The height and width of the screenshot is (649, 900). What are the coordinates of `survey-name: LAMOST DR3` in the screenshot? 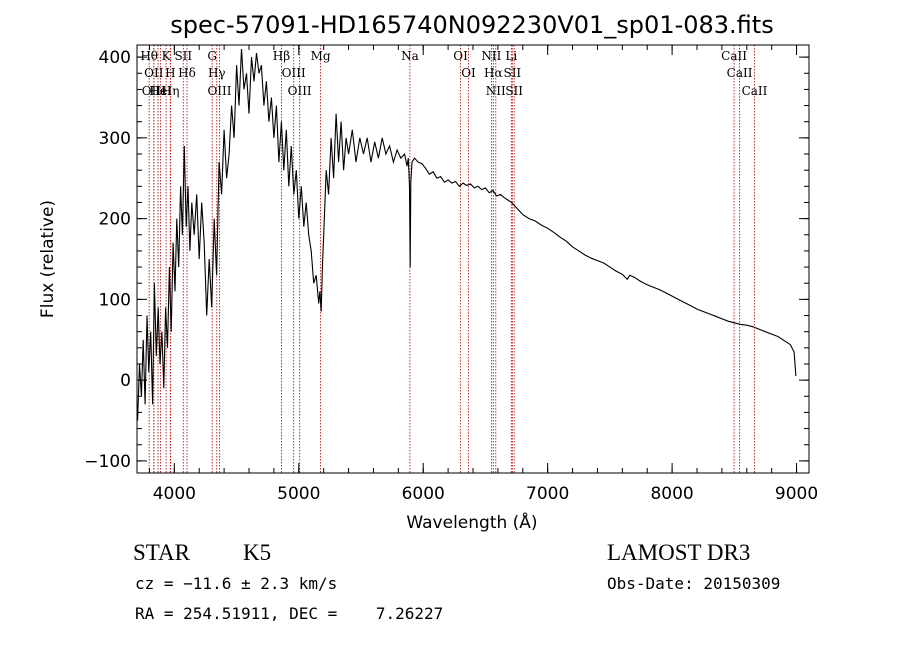 It's located at (678, 552).